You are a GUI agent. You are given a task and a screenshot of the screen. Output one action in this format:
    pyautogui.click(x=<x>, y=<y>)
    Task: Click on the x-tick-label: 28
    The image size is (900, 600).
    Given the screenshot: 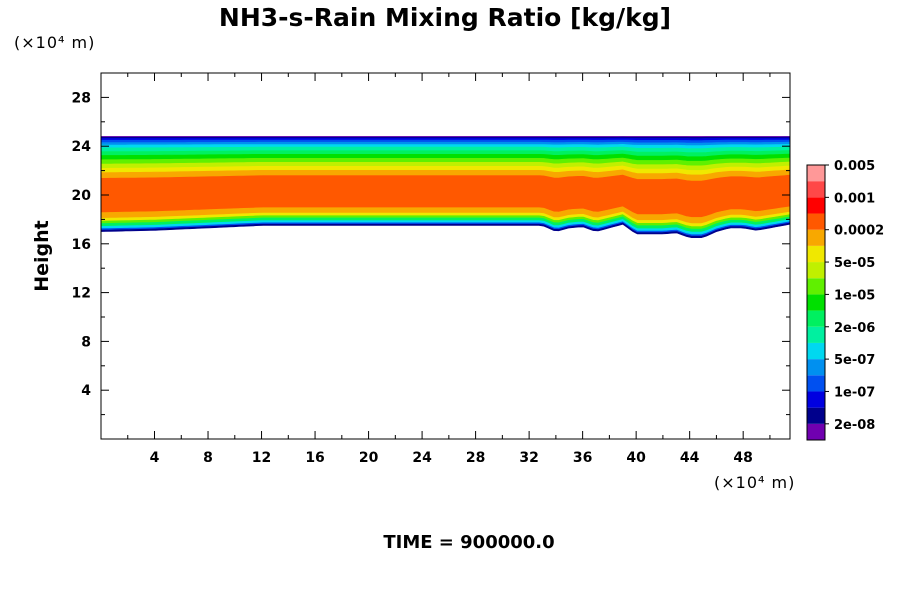 What is the action you would take?
    pyautogui.click(x=475, y=458)
    